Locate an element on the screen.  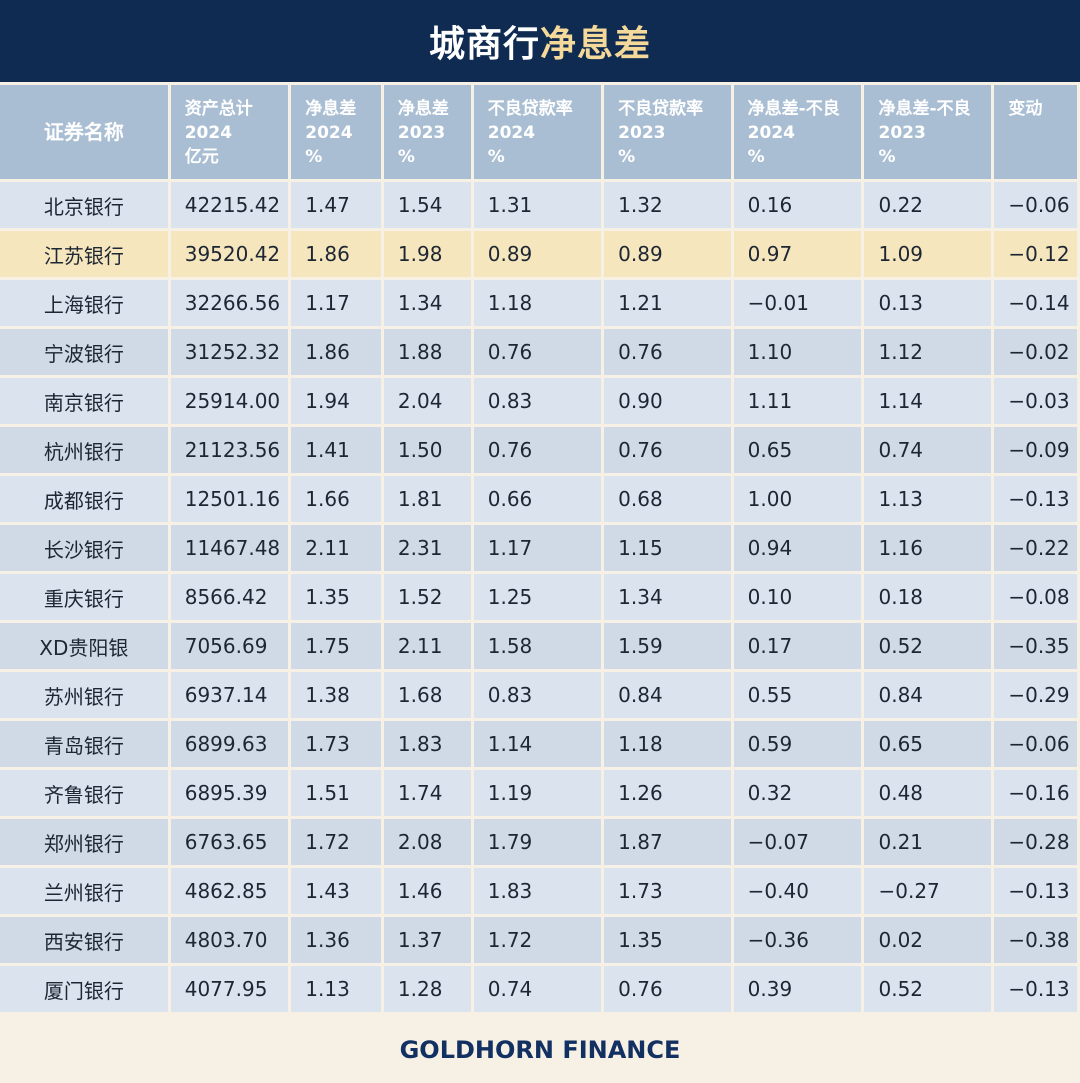
bank-name-cell: 苏州银行 is located at coordinates (84, 695).